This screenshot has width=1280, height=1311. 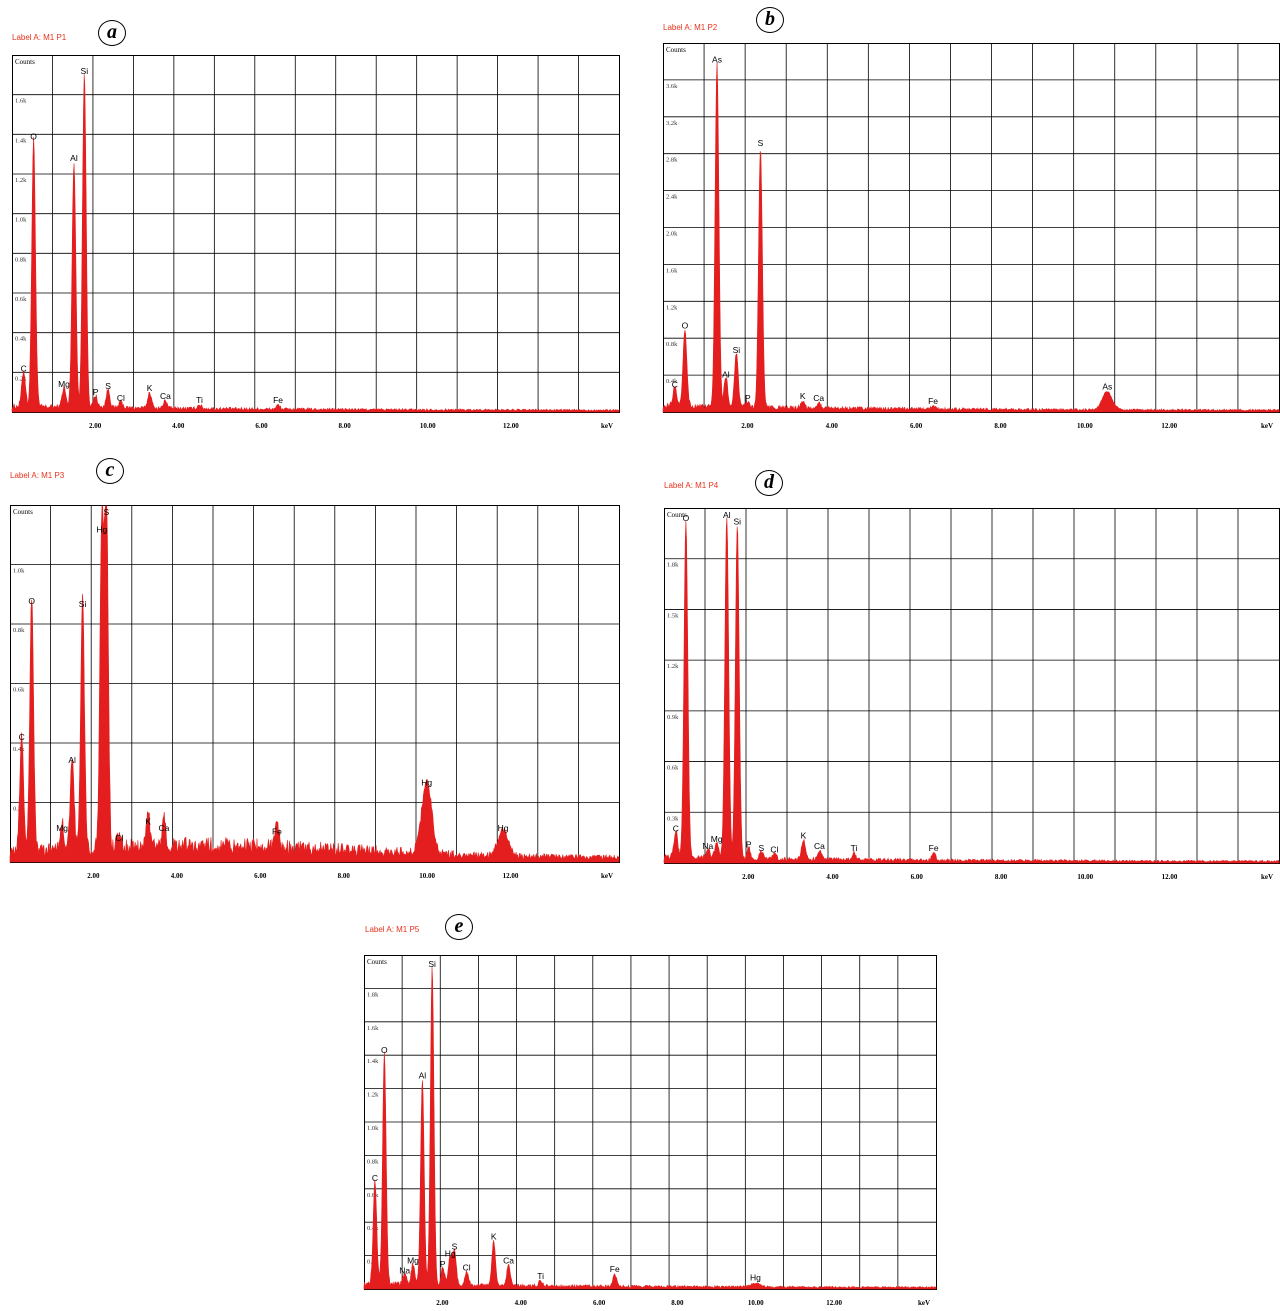 I want to click on panel-a-letter: a, so click(x=112, y=33).